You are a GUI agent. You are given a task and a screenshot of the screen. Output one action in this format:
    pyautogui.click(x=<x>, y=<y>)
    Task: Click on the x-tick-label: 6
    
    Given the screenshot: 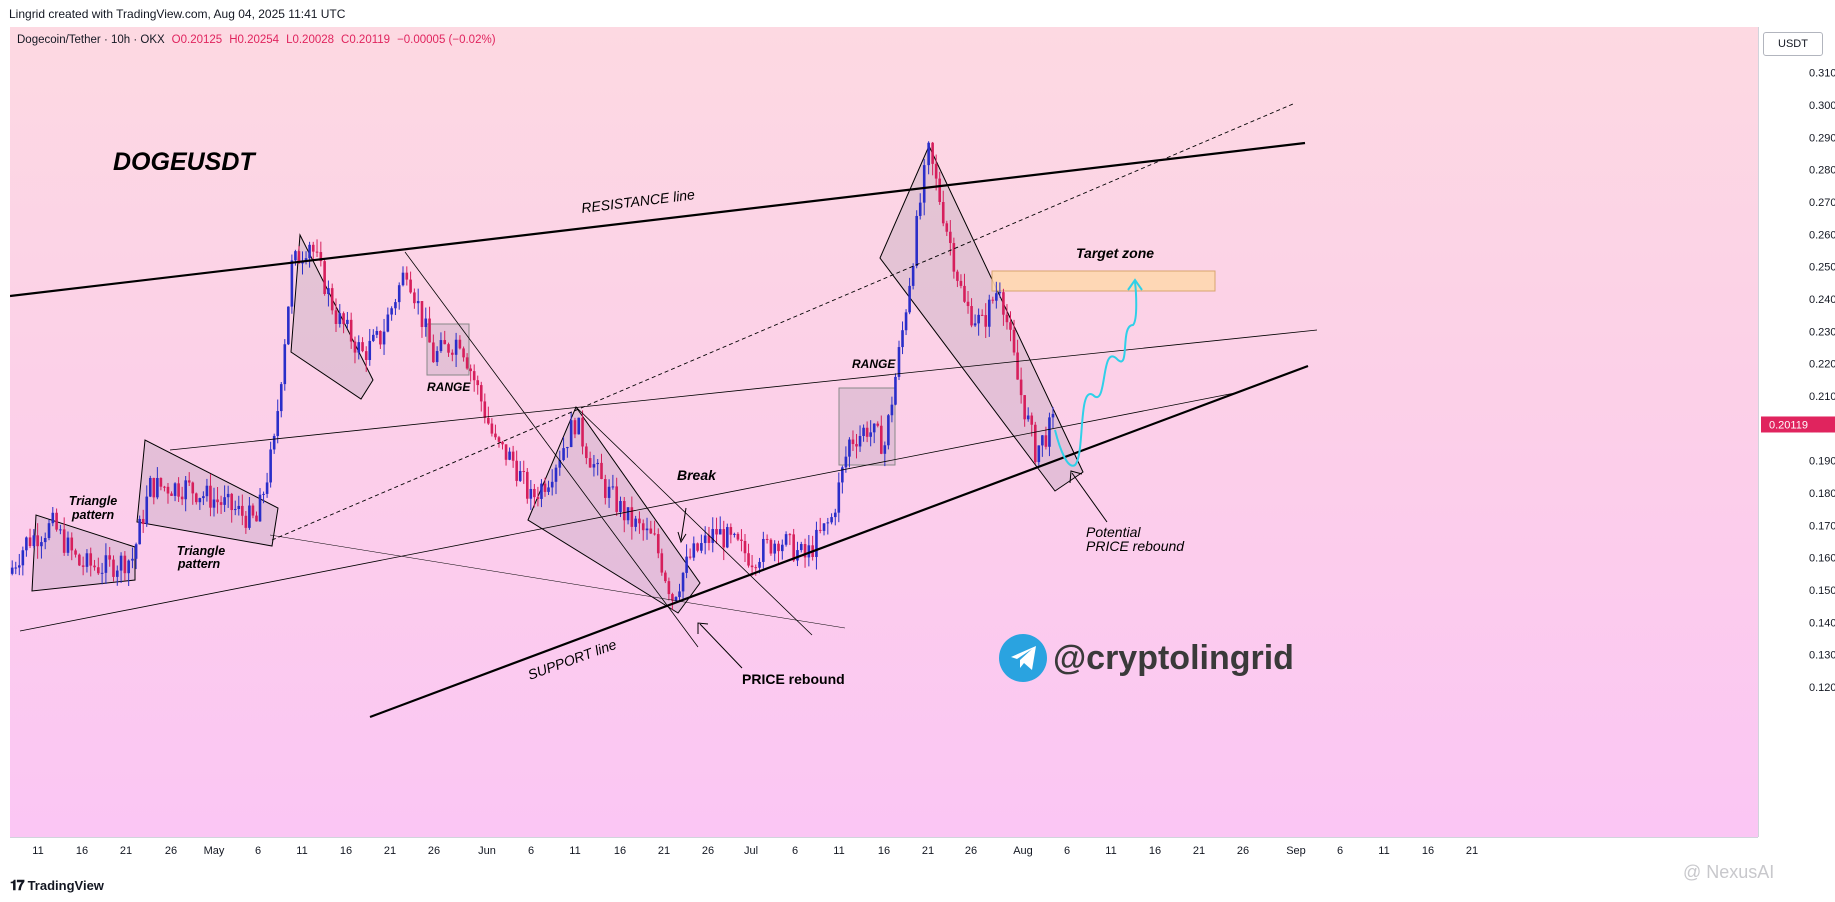 What is the action you would take?
    pyautogui.click(x=258, y=851)
    